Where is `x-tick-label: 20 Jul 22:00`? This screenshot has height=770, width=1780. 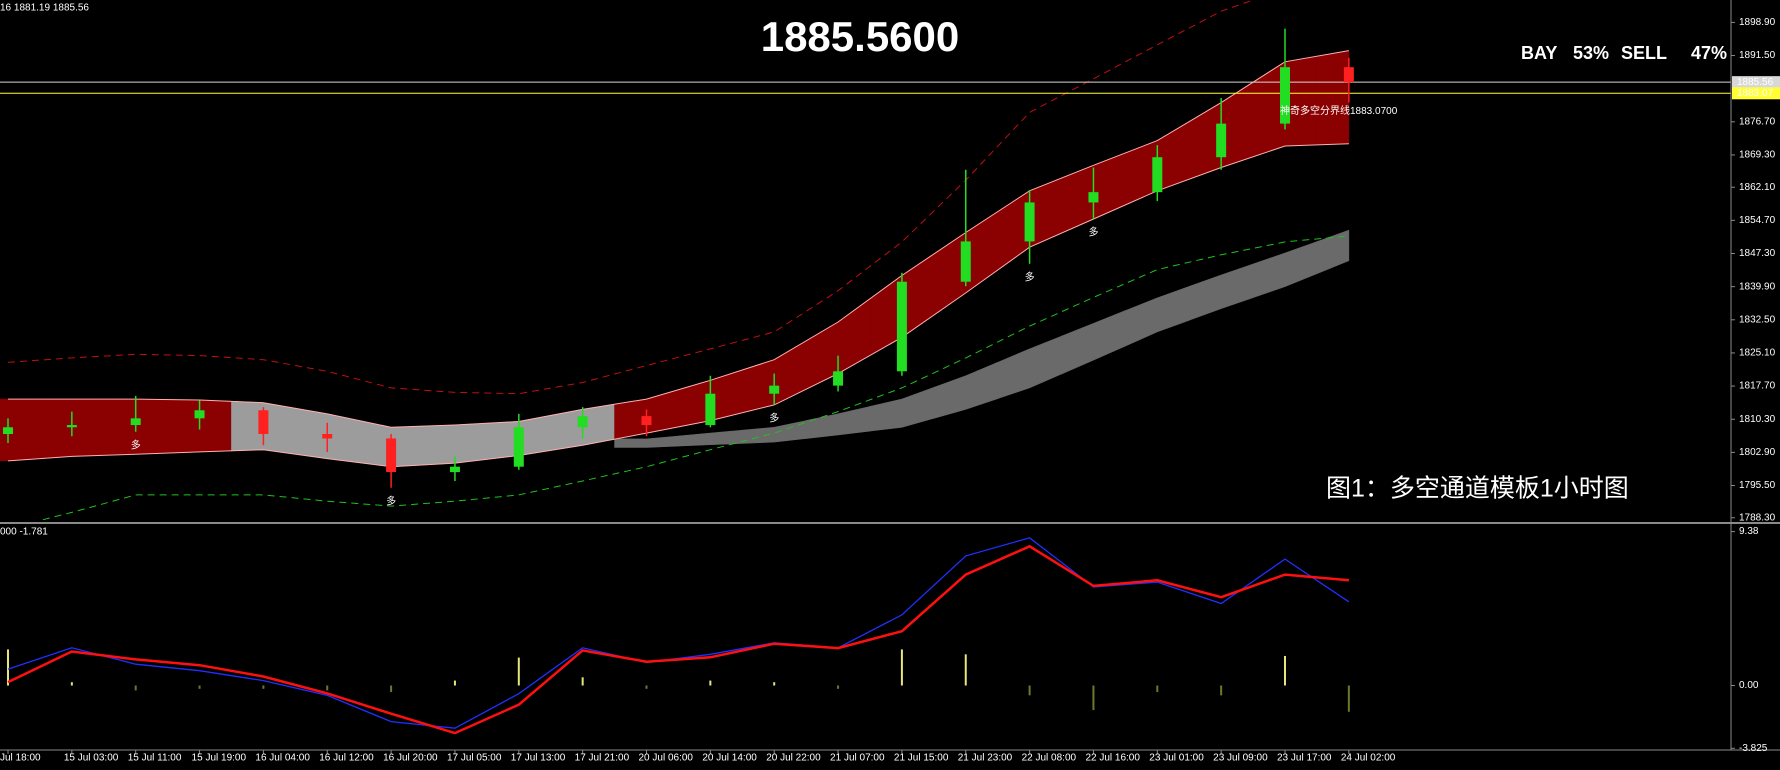
x-tick-label: 20 Jul 22:00 is located at coordinates (793, 758).